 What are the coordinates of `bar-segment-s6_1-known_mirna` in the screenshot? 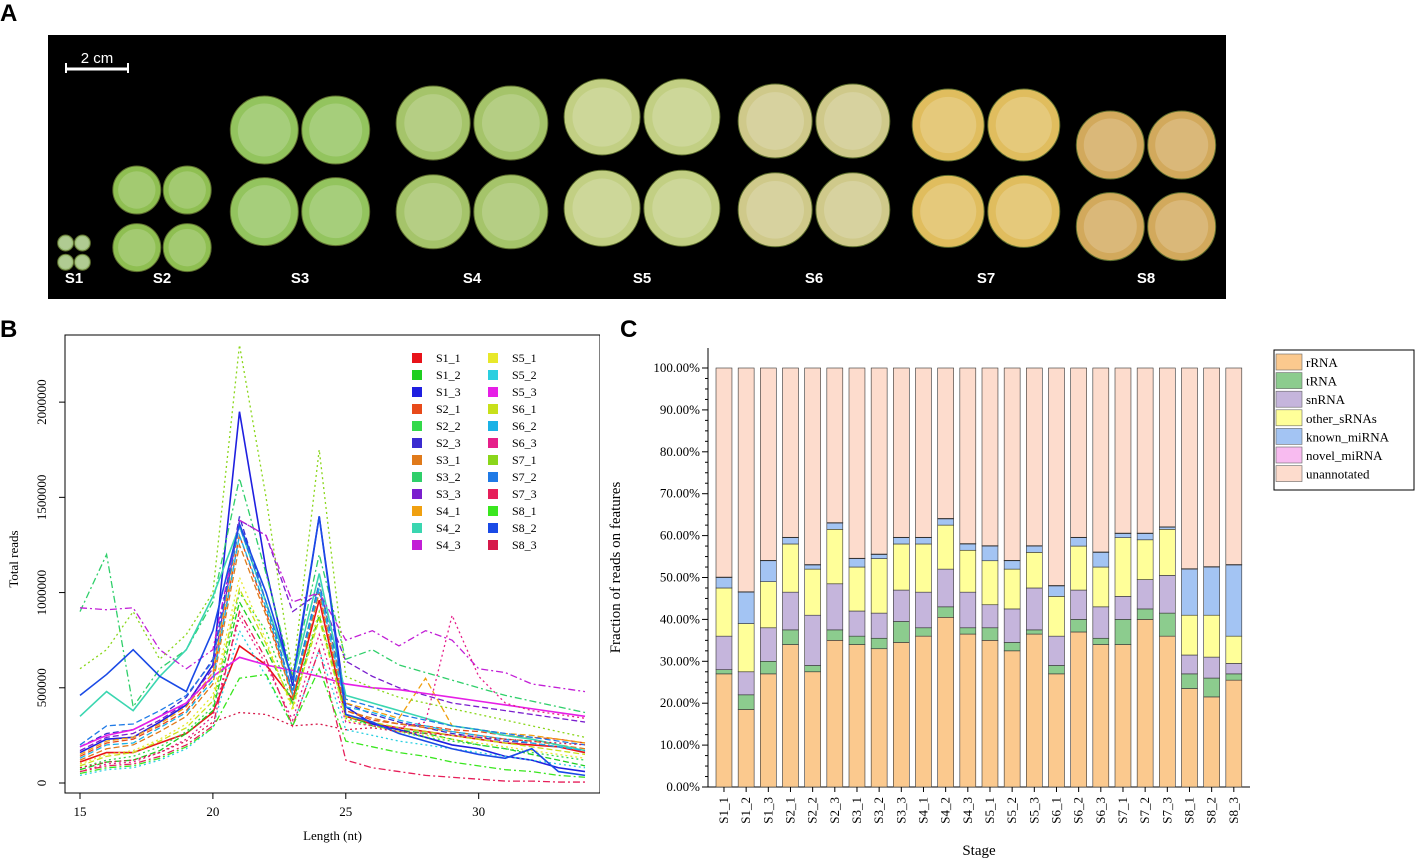 It's located at (1056, 591).